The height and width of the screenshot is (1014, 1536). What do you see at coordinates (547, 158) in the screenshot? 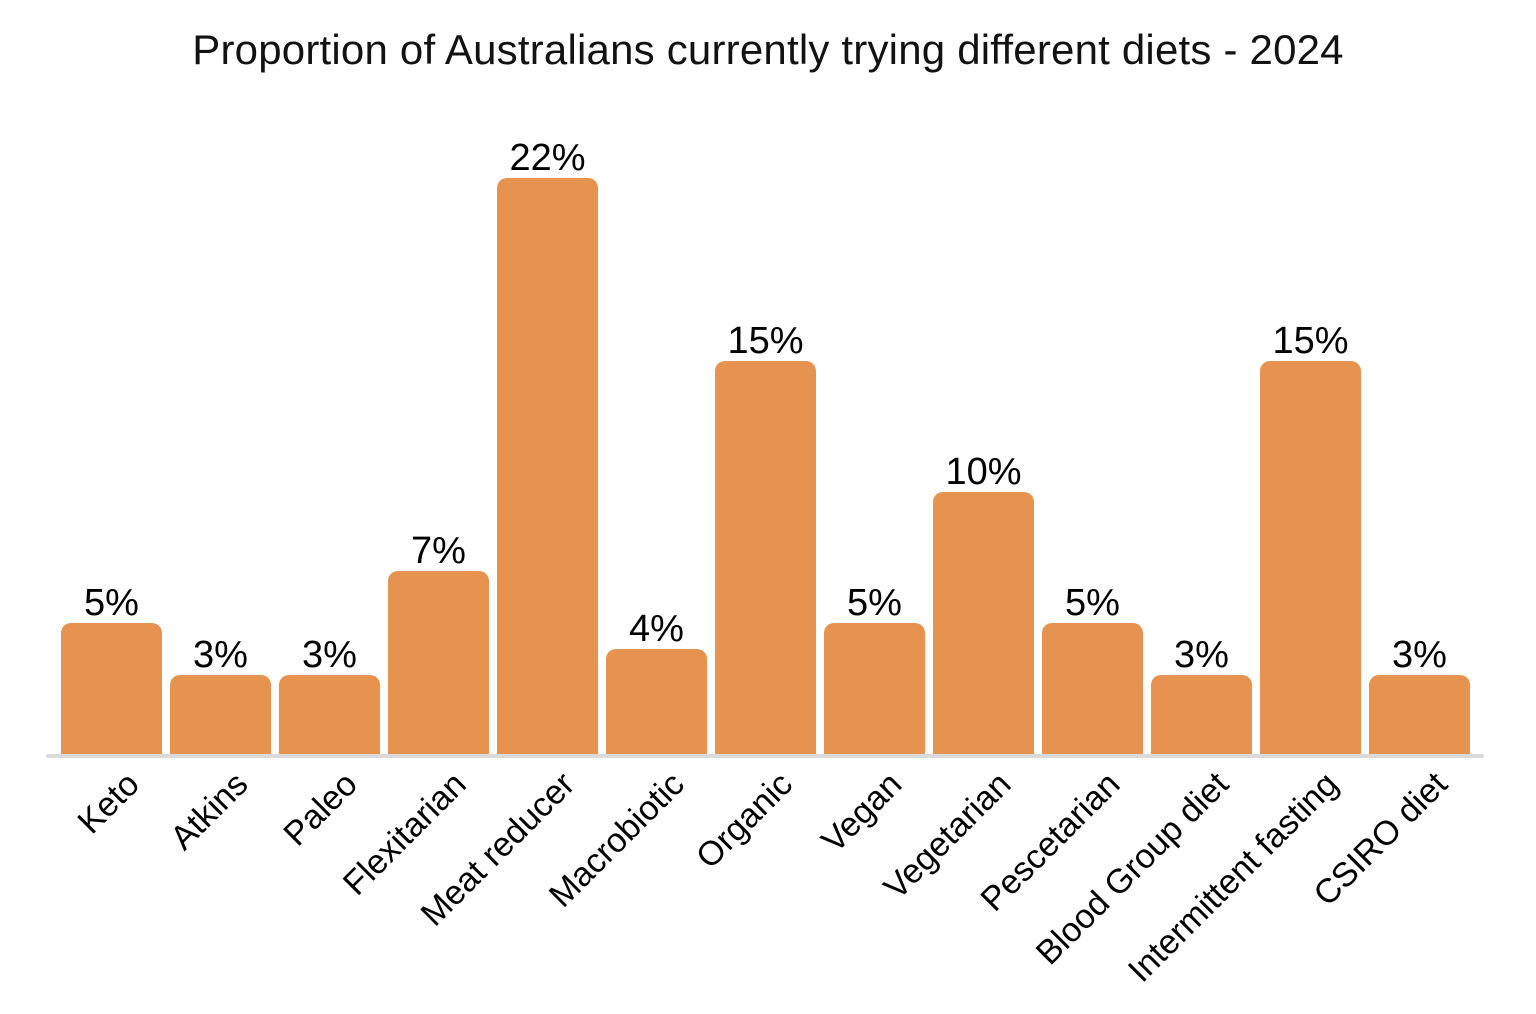
I see `bar-value-label: 22%` at bounding box center [547, 158].